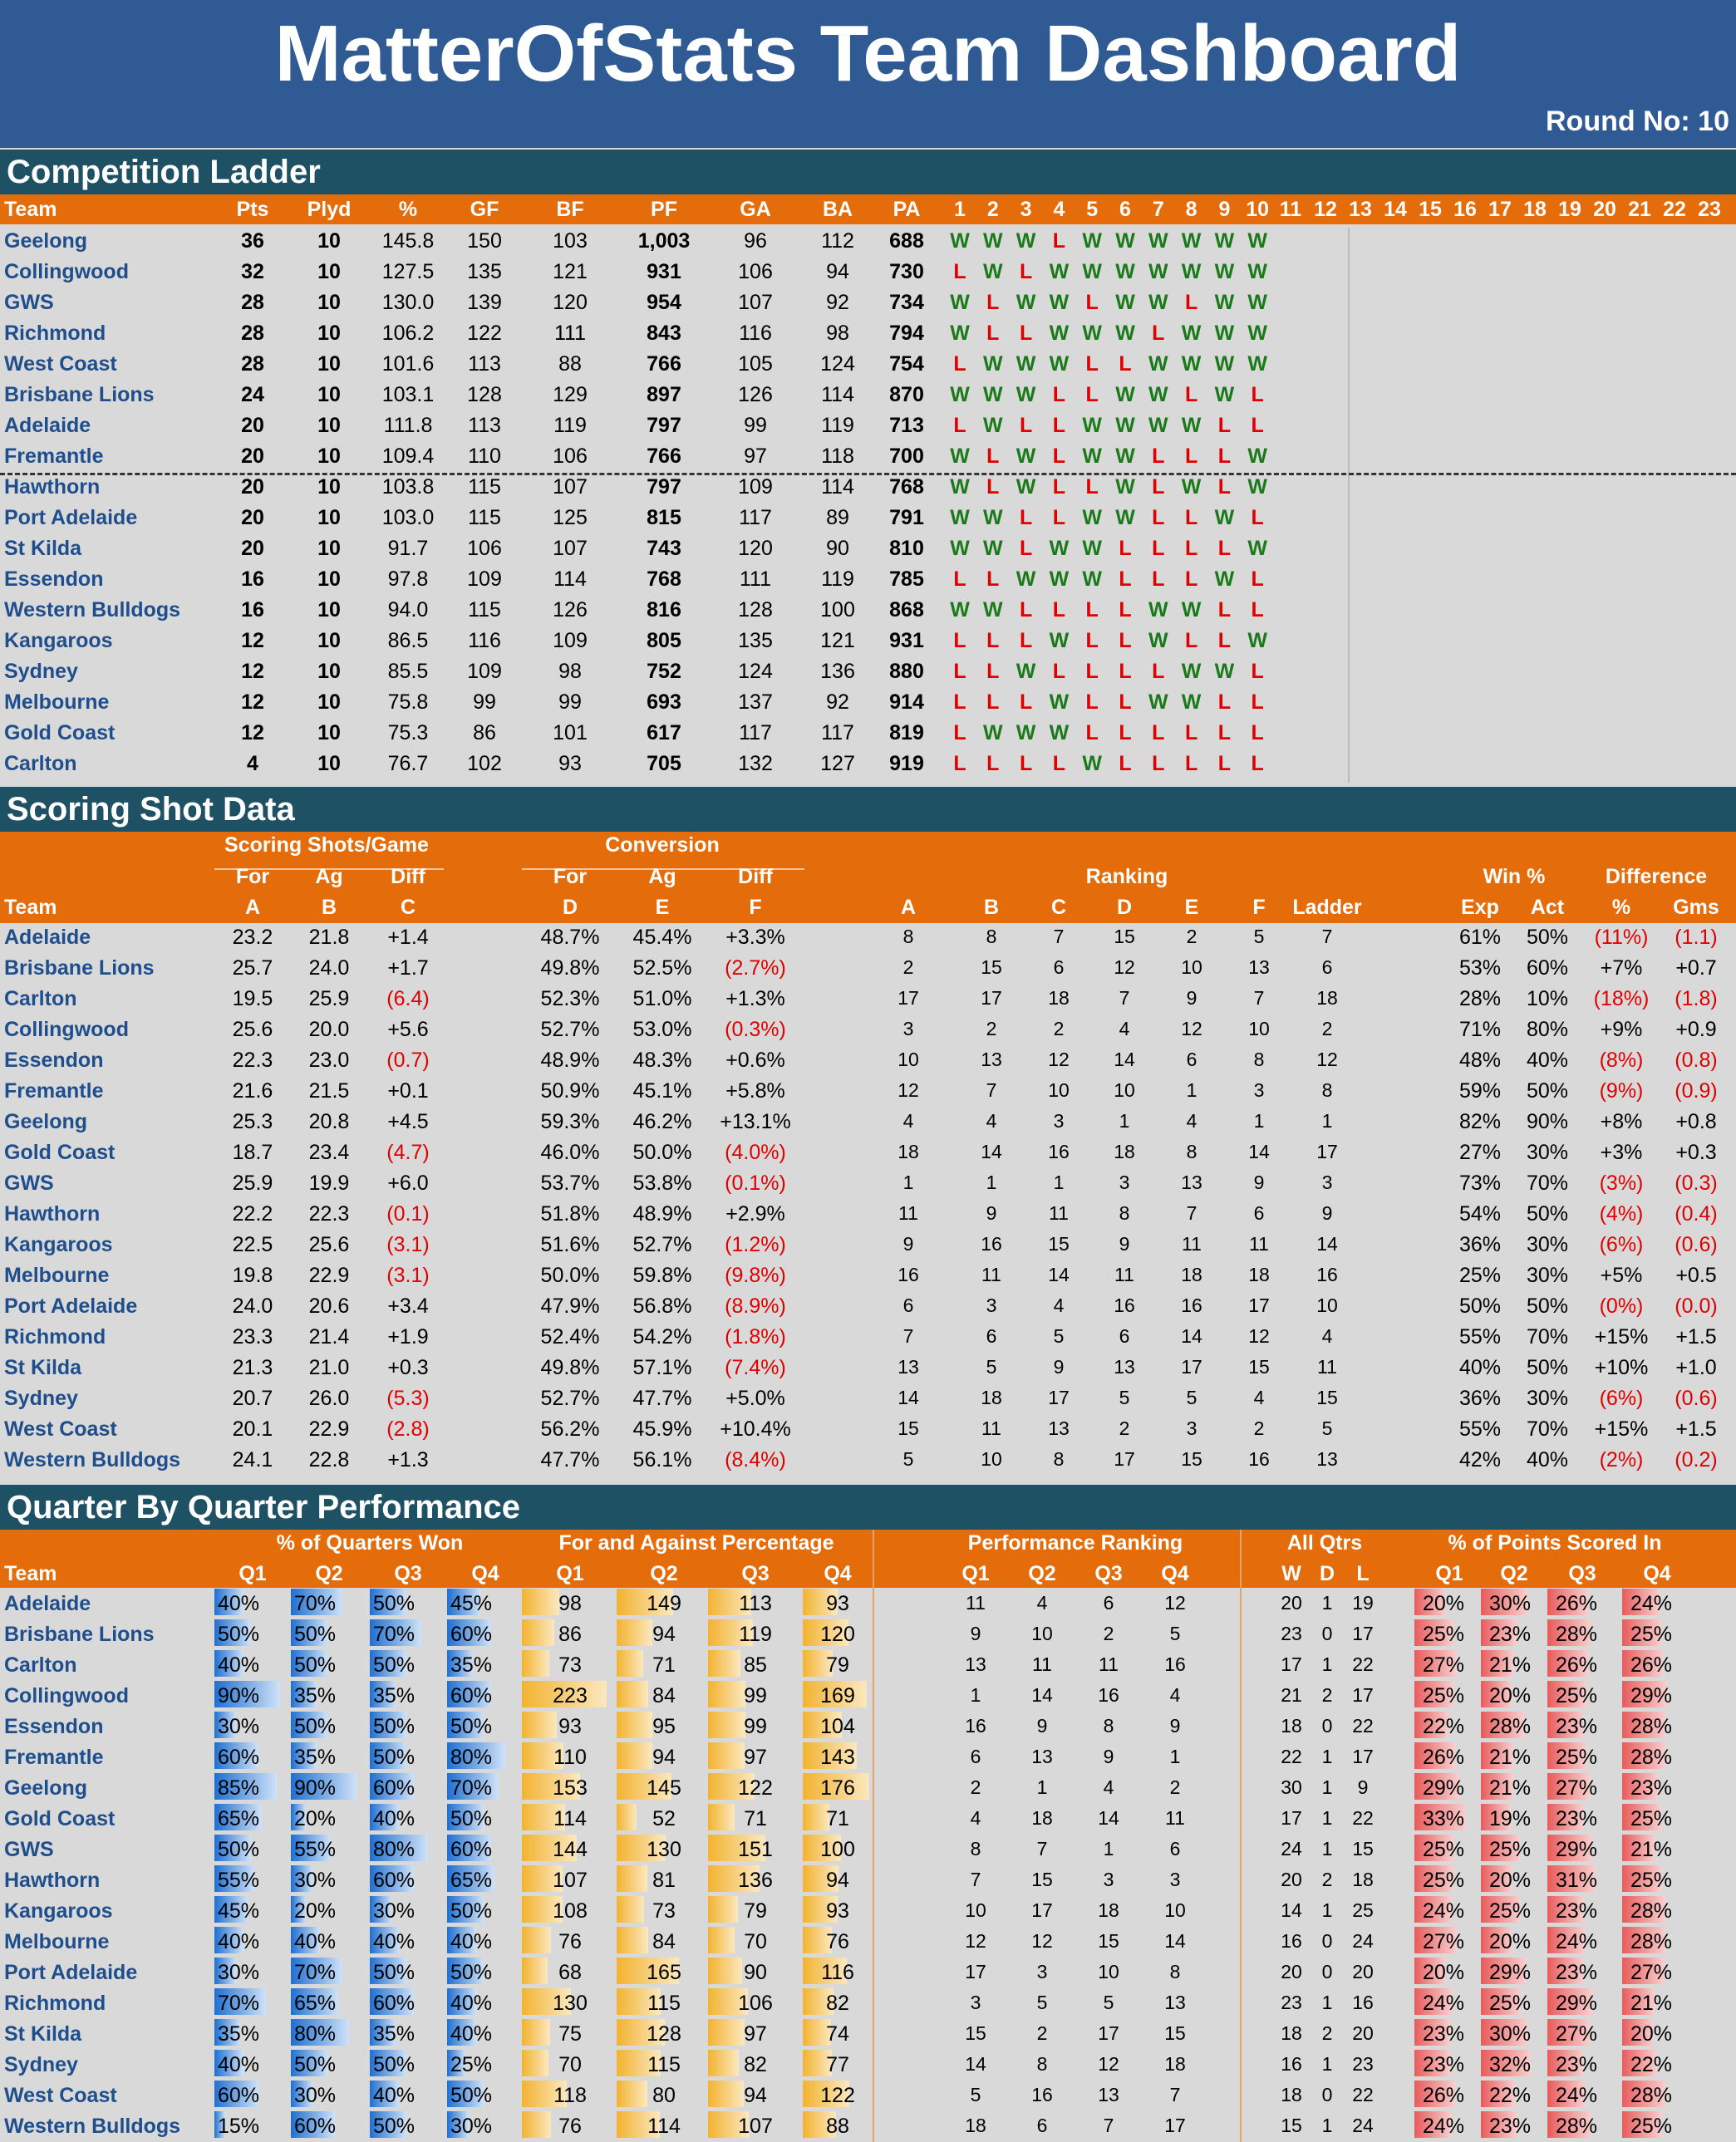  What do you see at coordinates (1124, 1028) in the screenshot?
I see `rank-D: 4` at bounding box center [1124, 1028].